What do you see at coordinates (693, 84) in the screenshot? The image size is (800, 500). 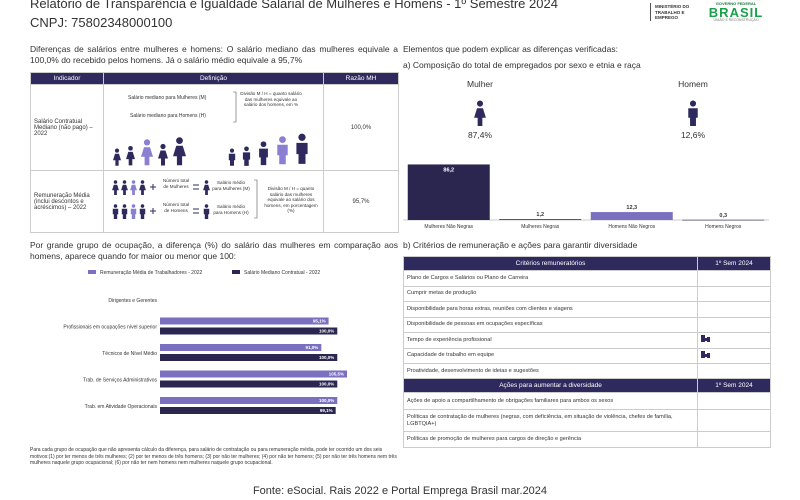 I see `sex-label: Homem` at bounding box center [693, 84].